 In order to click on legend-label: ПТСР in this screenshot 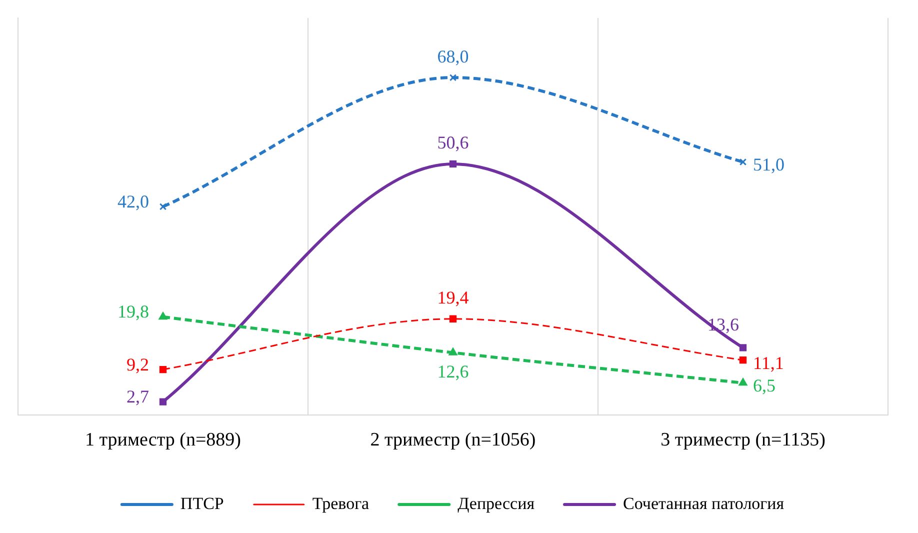, I will do `click(202, 503)`.